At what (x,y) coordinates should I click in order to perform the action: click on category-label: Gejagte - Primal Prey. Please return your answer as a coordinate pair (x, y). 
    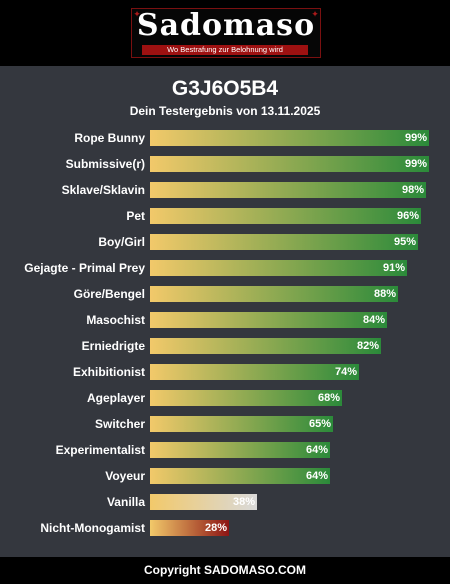
    Looking at the image, I should click on (84, 268).